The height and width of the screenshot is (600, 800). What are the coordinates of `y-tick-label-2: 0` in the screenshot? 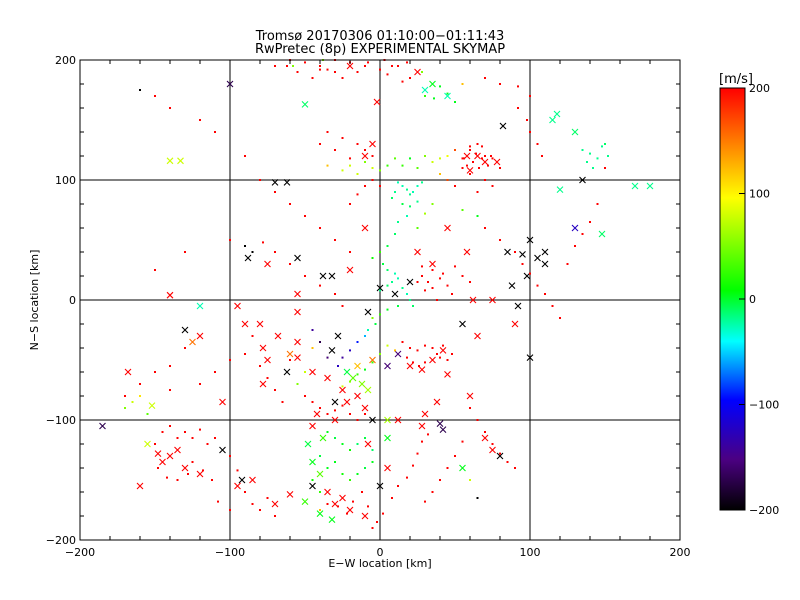 It's located at (72, 300).